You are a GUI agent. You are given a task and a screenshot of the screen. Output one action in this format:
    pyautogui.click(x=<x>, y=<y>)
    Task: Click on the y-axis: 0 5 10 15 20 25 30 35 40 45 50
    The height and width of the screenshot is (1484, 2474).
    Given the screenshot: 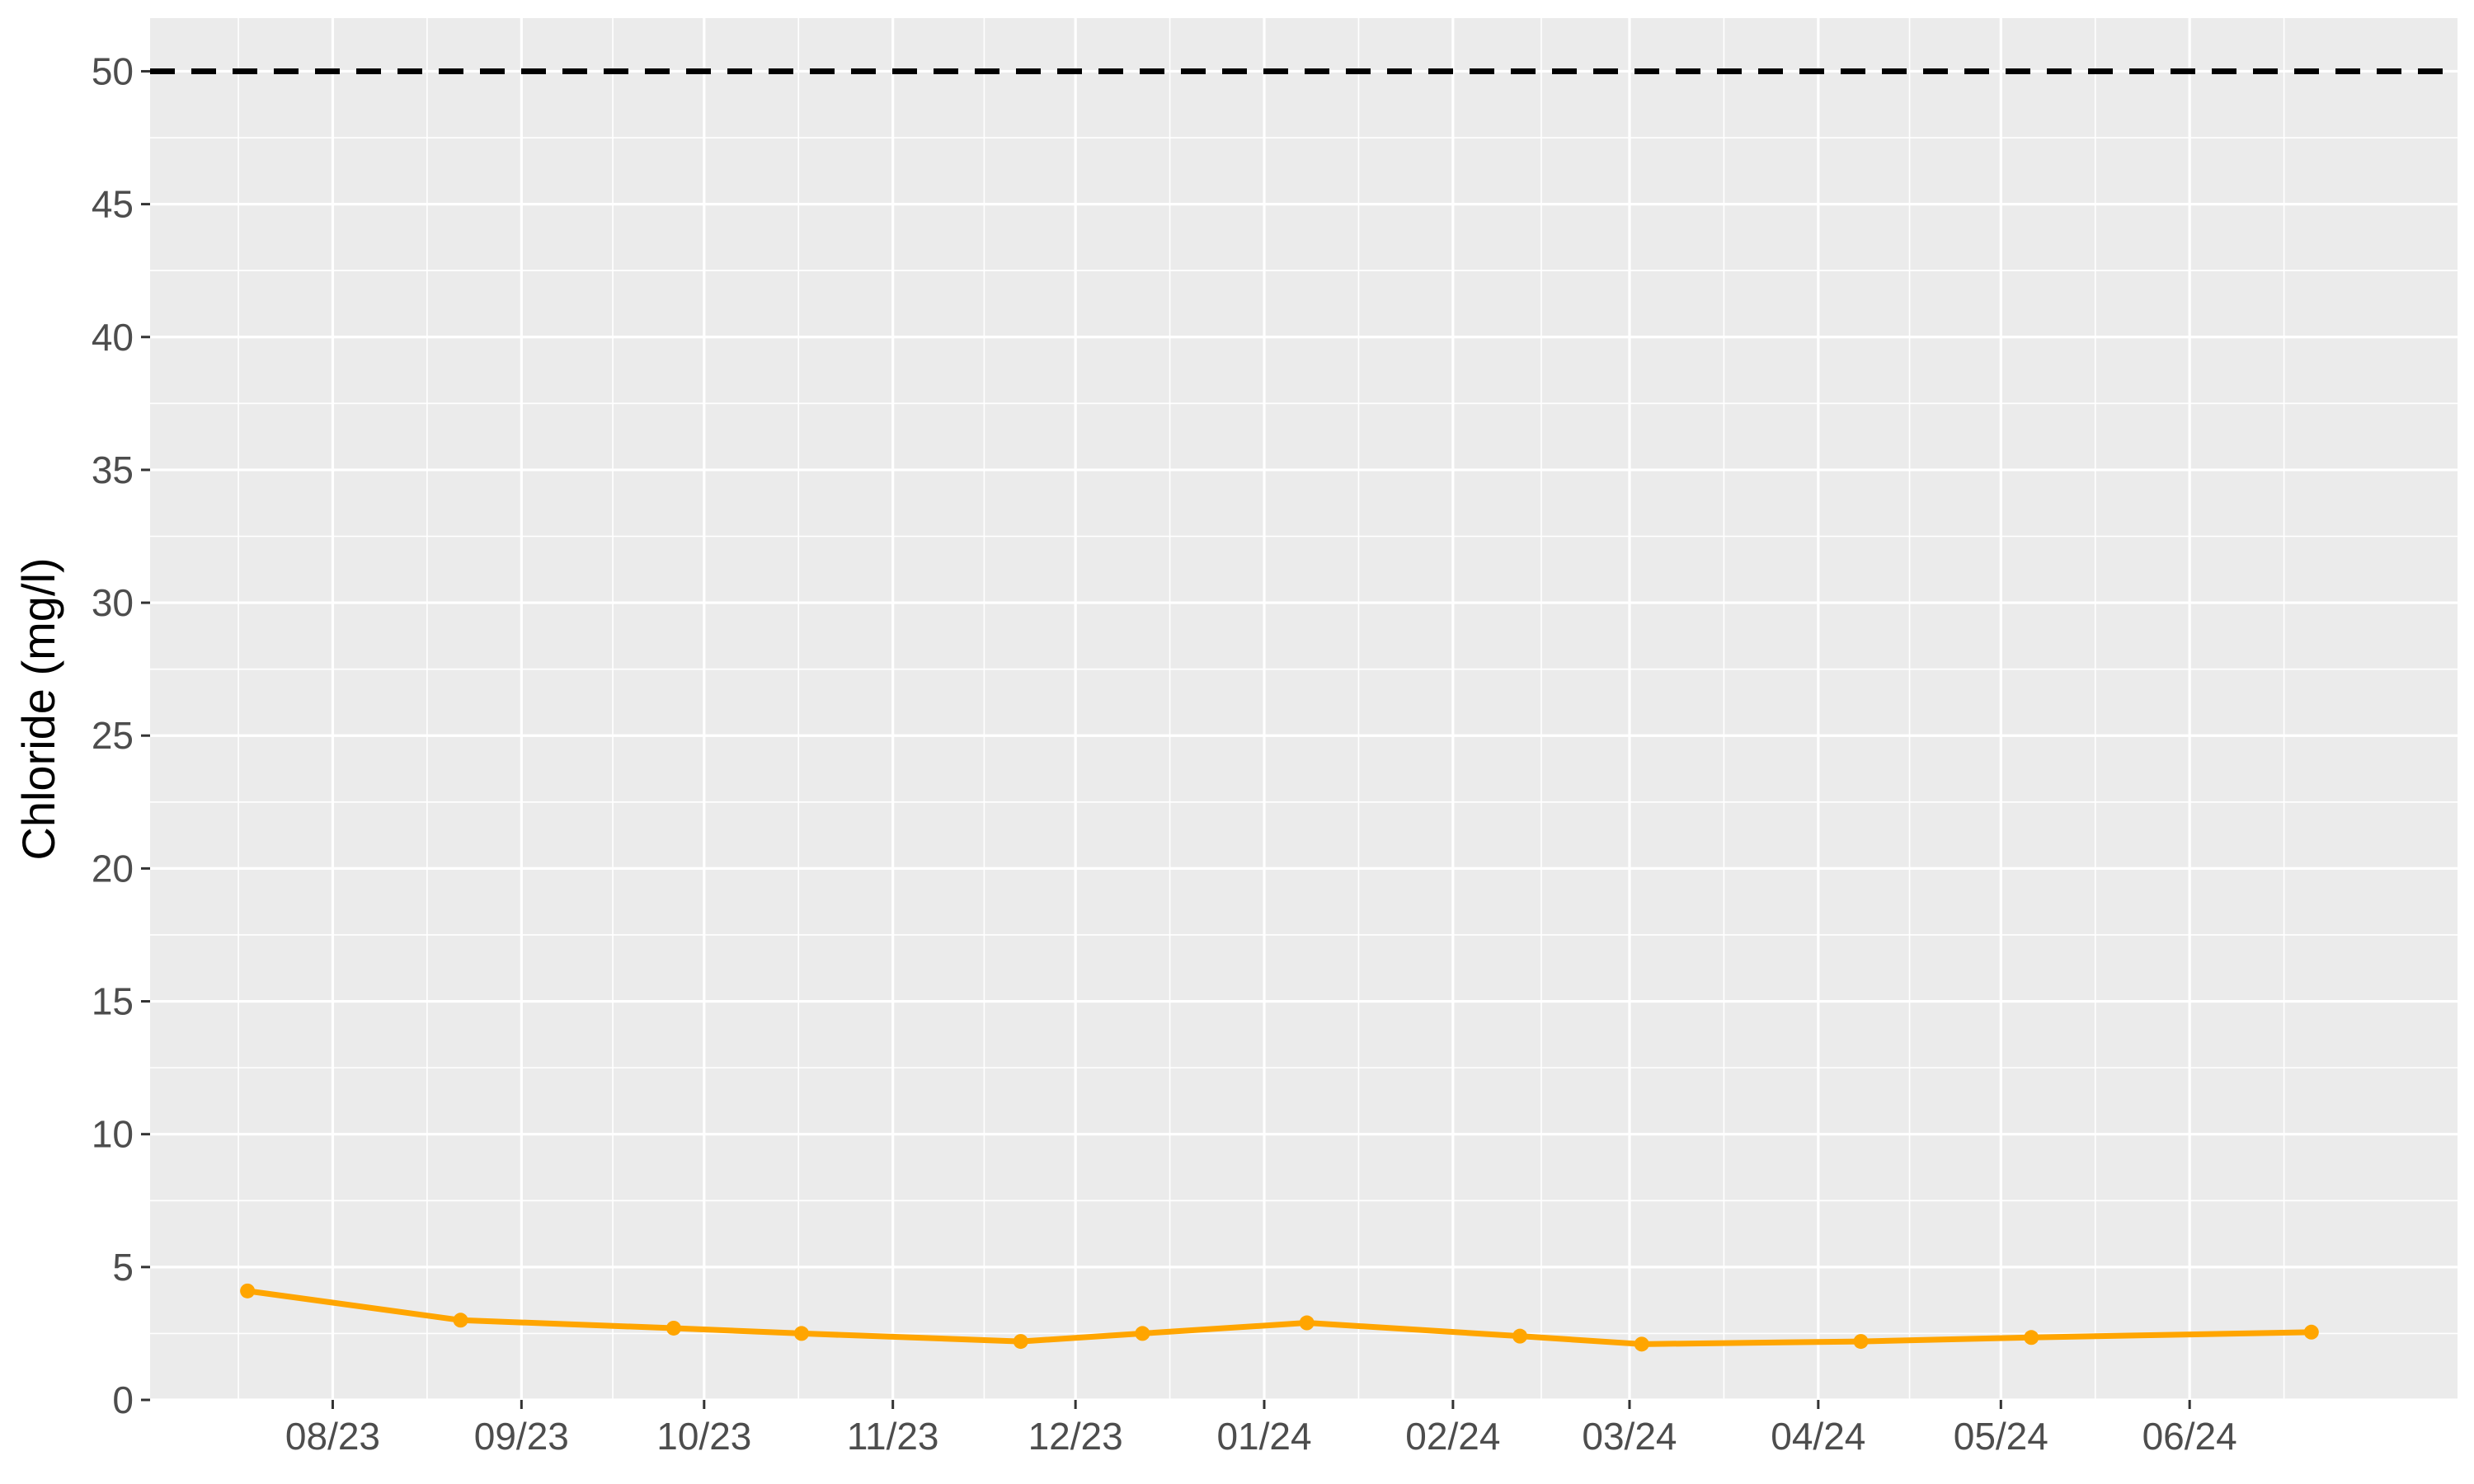 What is the action you would take?
    pyautogui.click(x=121, y=735)
    